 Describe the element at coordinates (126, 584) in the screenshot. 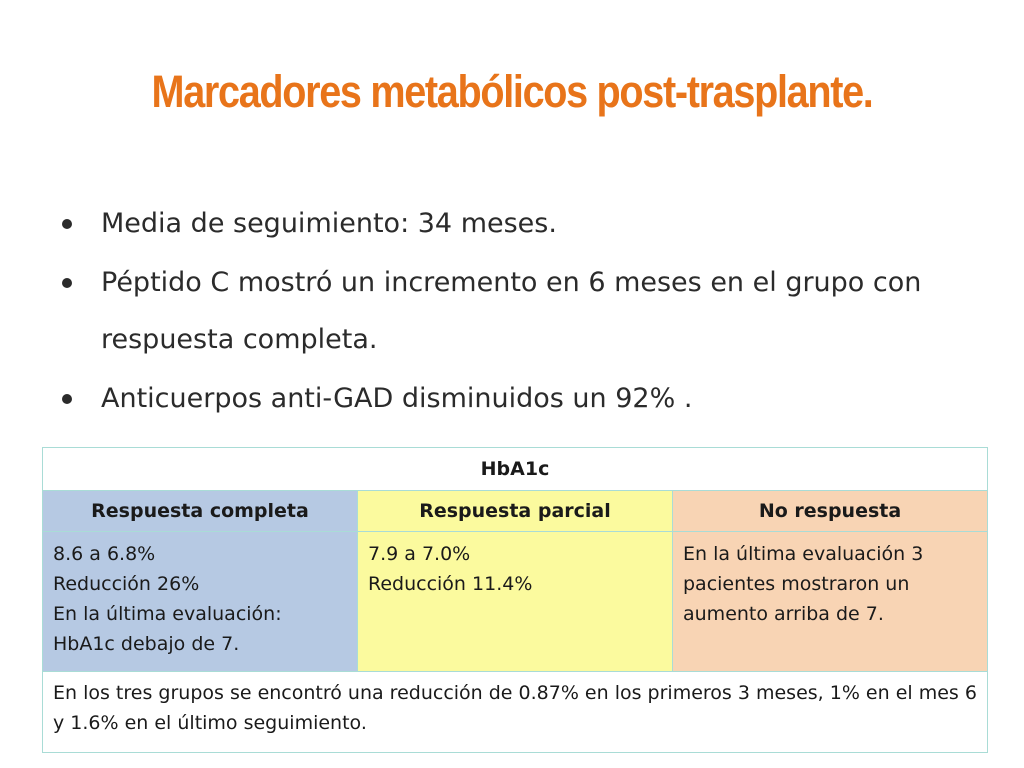

I see `cell-line: Reducción 26%` at that location.